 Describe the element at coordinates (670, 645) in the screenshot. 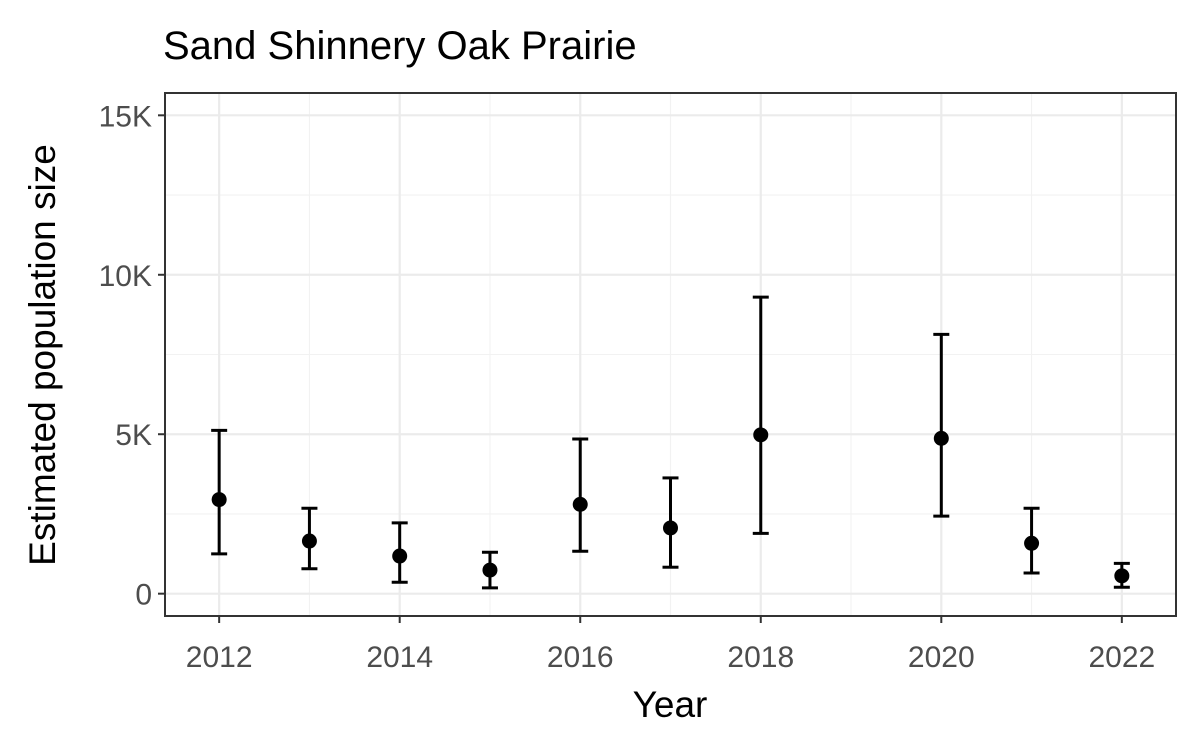

I see `x-axis: 2012 2014 2016 2018 2020 2022` at that location.